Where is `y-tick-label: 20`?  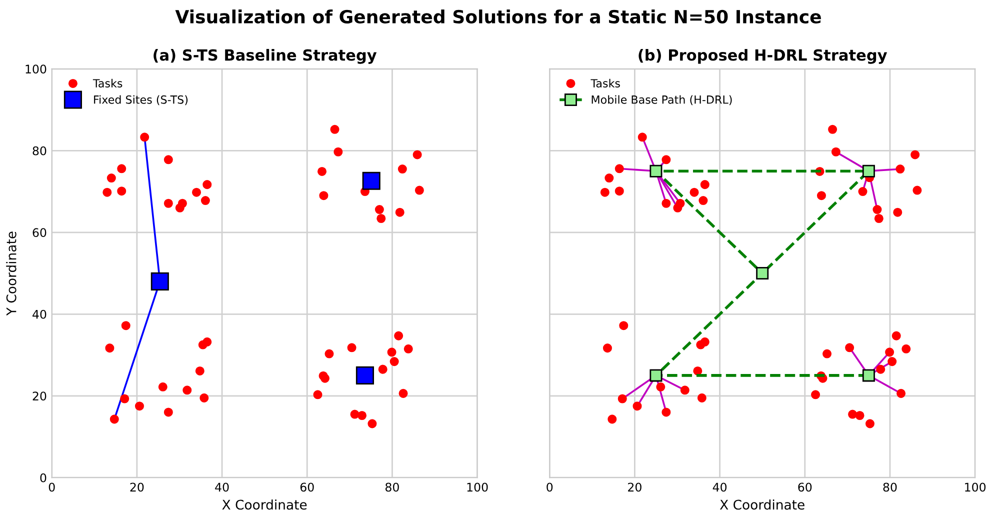 y-tick-label: 20 is located at coordinates (39, 396).